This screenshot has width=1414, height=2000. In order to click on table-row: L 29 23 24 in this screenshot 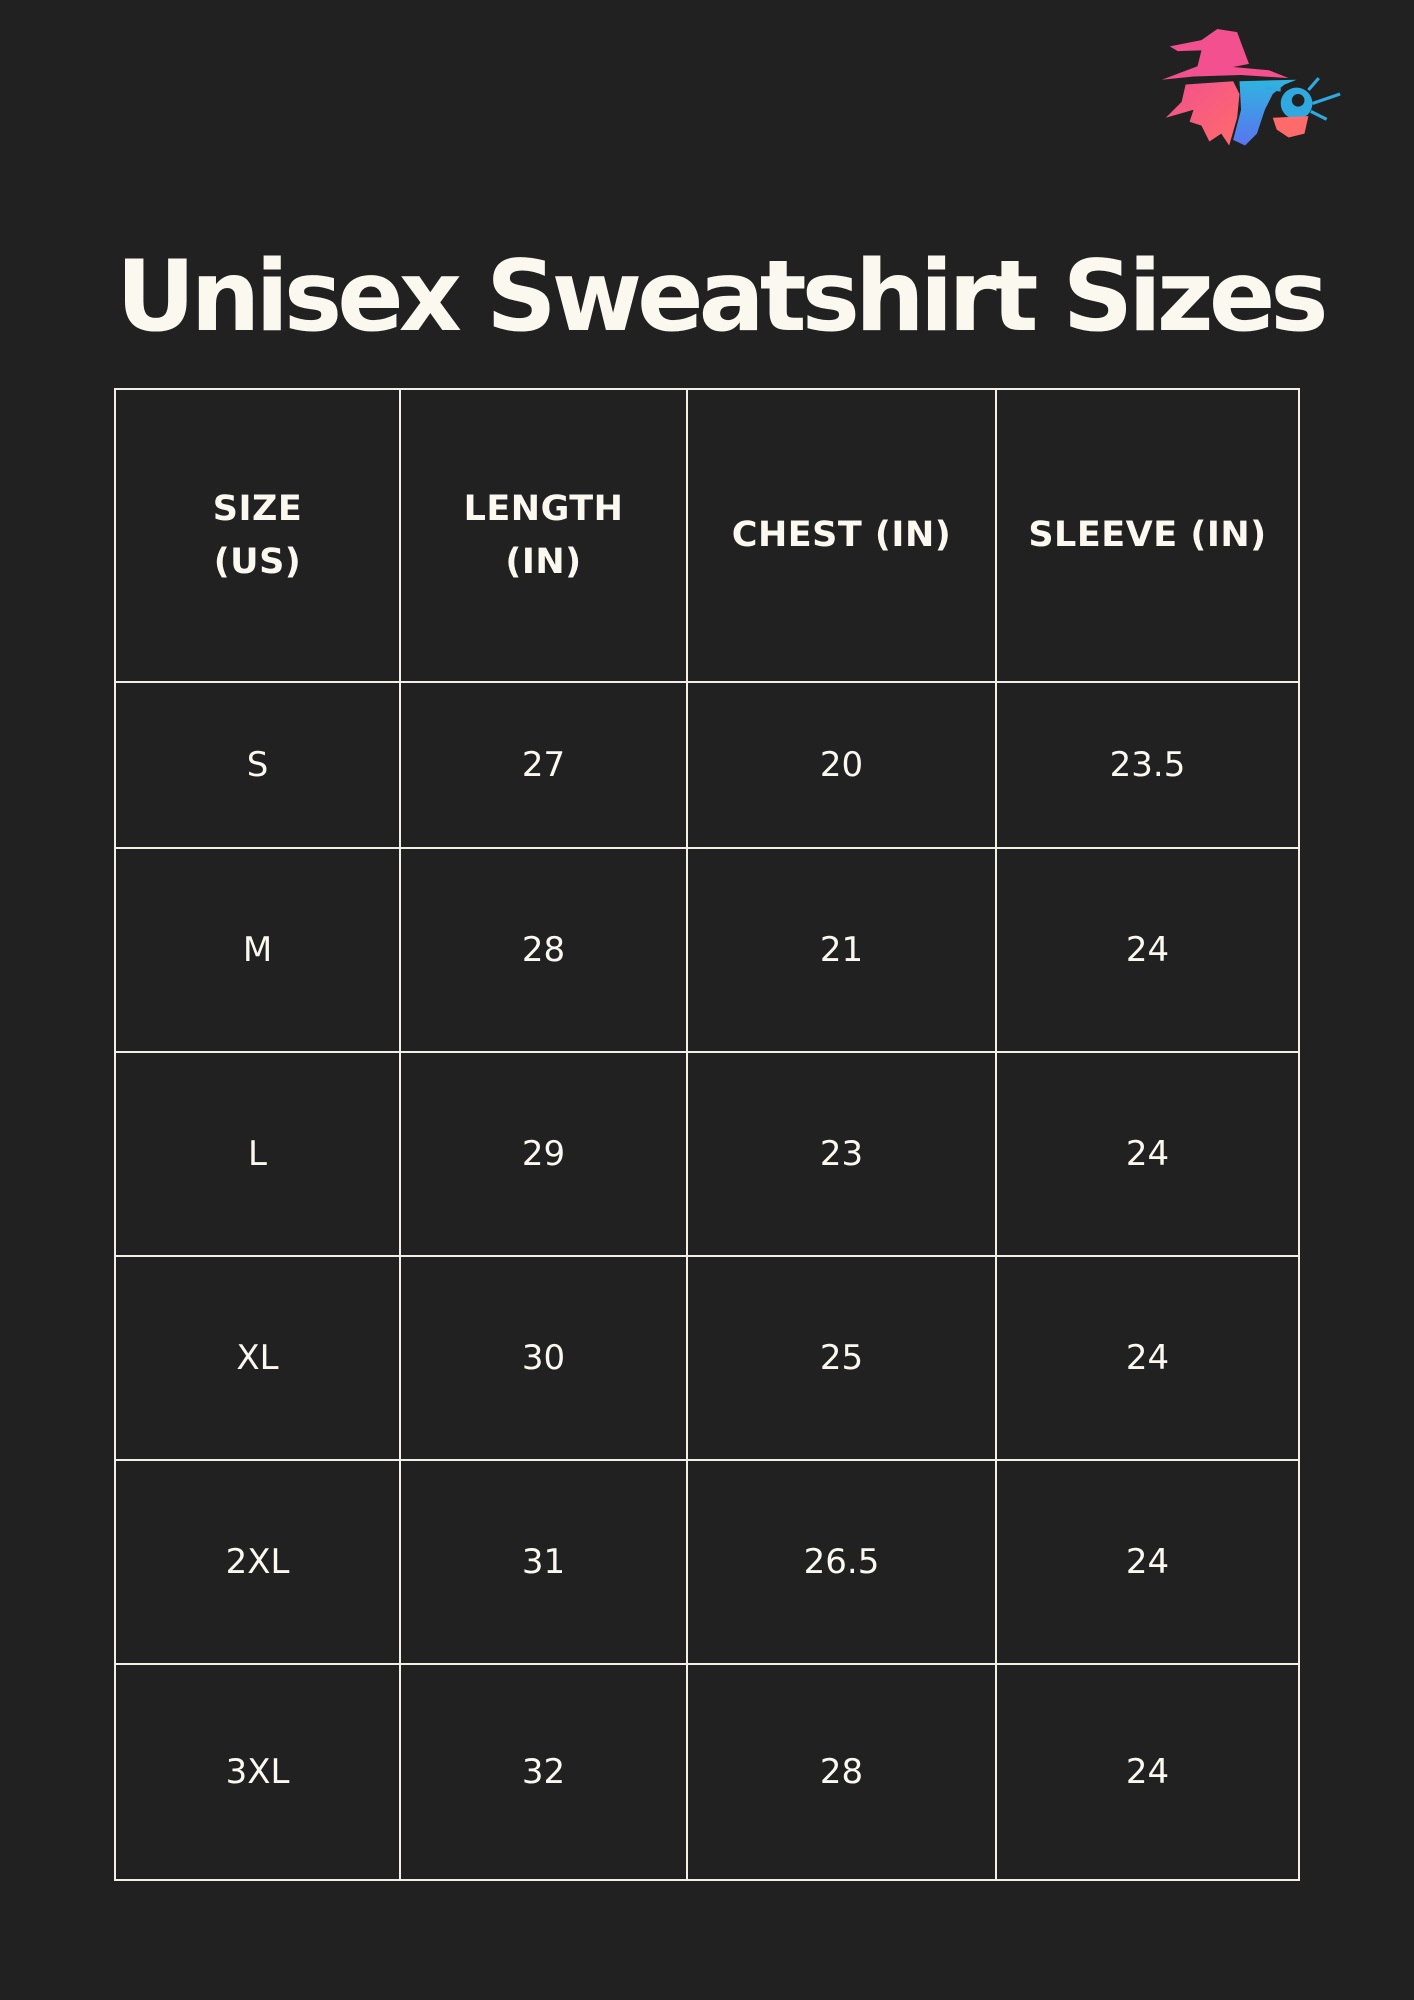, I will do `click(707, 1154)`.